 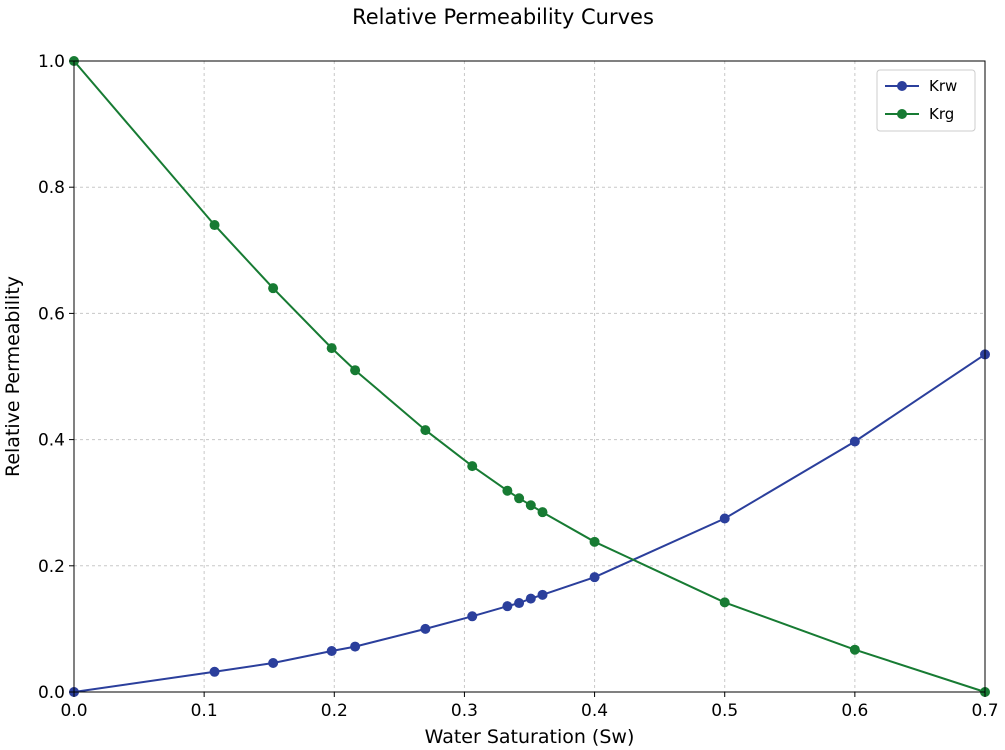 I want to click on legend: Krw Krg, so click(x=926, y=100).